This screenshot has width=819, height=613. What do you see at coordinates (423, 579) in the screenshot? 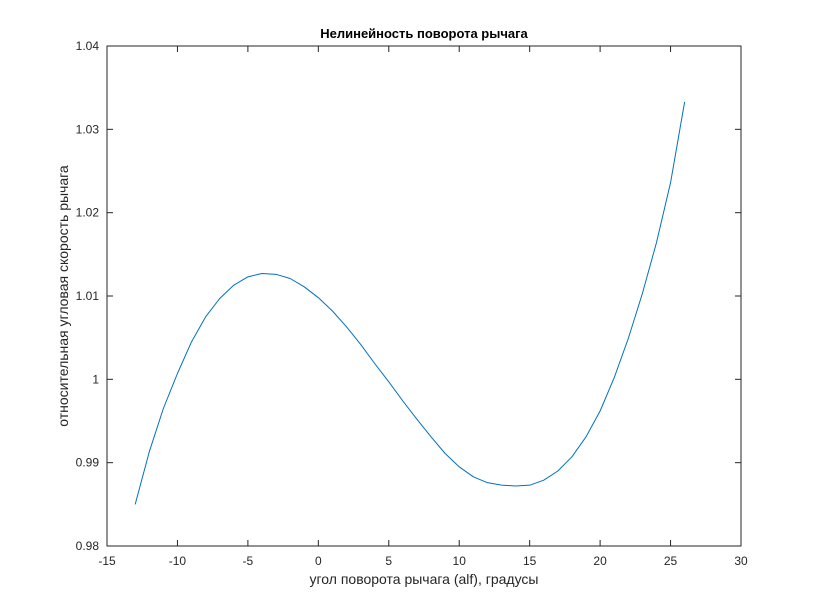
I see `x-axis-label: угол поворота рычага (alf), градусы` at bounding box center [423, 579].